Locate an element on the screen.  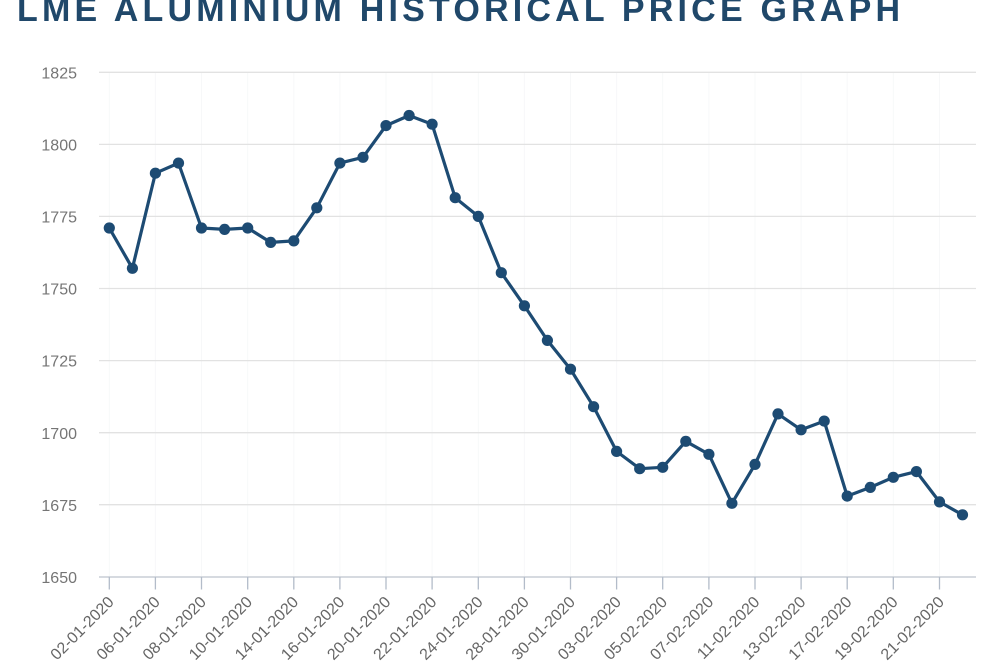
svg-text: 1725 is located at coordinates (59, 362).